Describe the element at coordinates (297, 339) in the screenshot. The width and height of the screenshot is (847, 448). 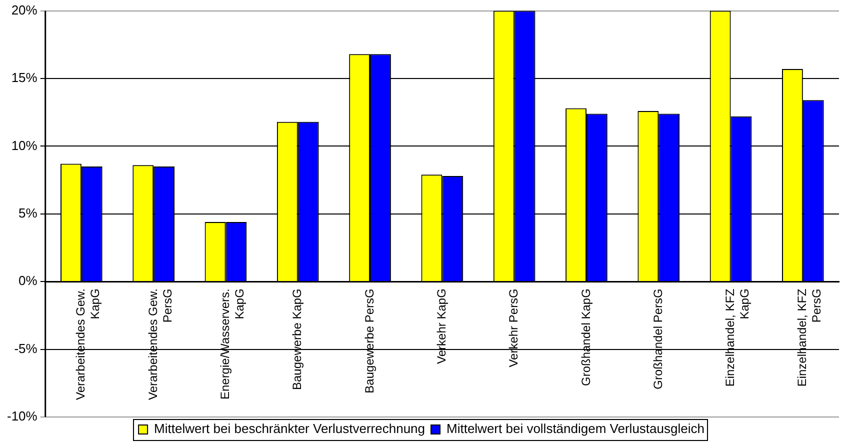
I see `x-tick-label: Baugewerbe KapG` at that location.